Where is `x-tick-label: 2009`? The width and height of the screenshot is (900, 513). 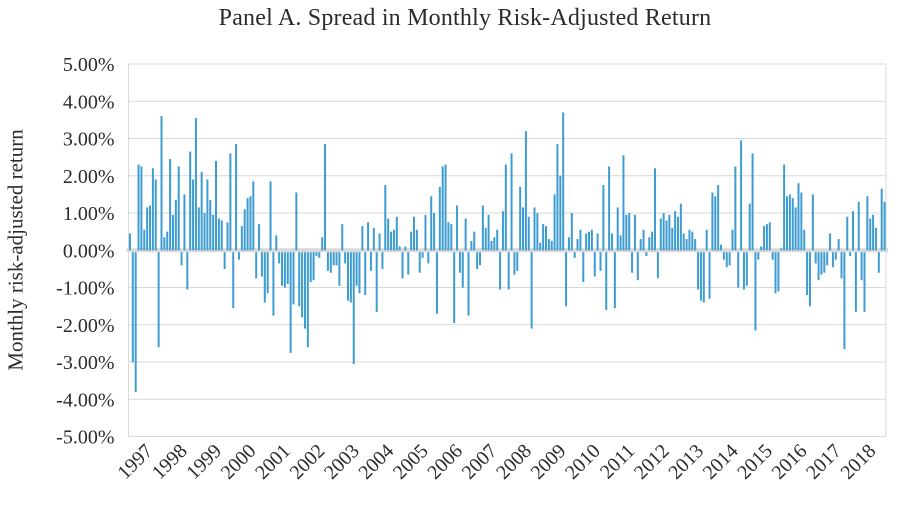 x-tick-label: 2009 is located at coordinates (549, 462).